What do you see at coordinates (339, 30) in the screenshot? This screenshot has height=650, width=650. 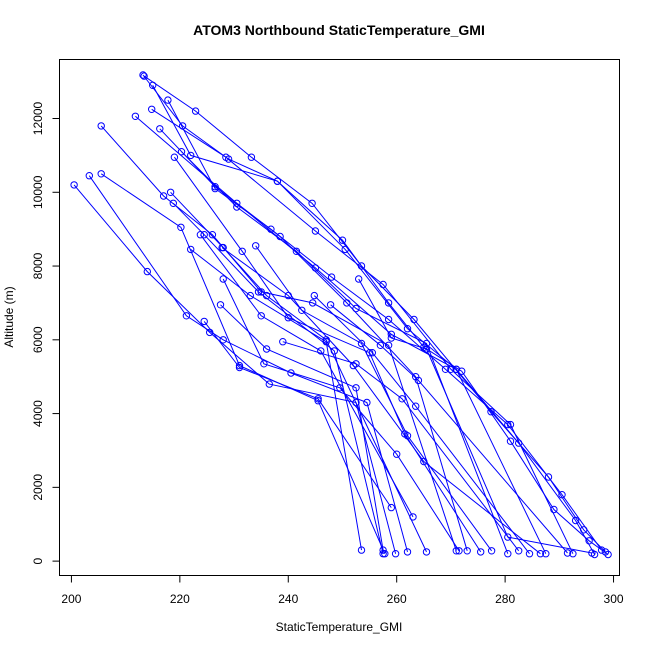 I see `chart-title: ATOM3 Northbound StaticTemperature_GMI` at bounding box center [339, 30].